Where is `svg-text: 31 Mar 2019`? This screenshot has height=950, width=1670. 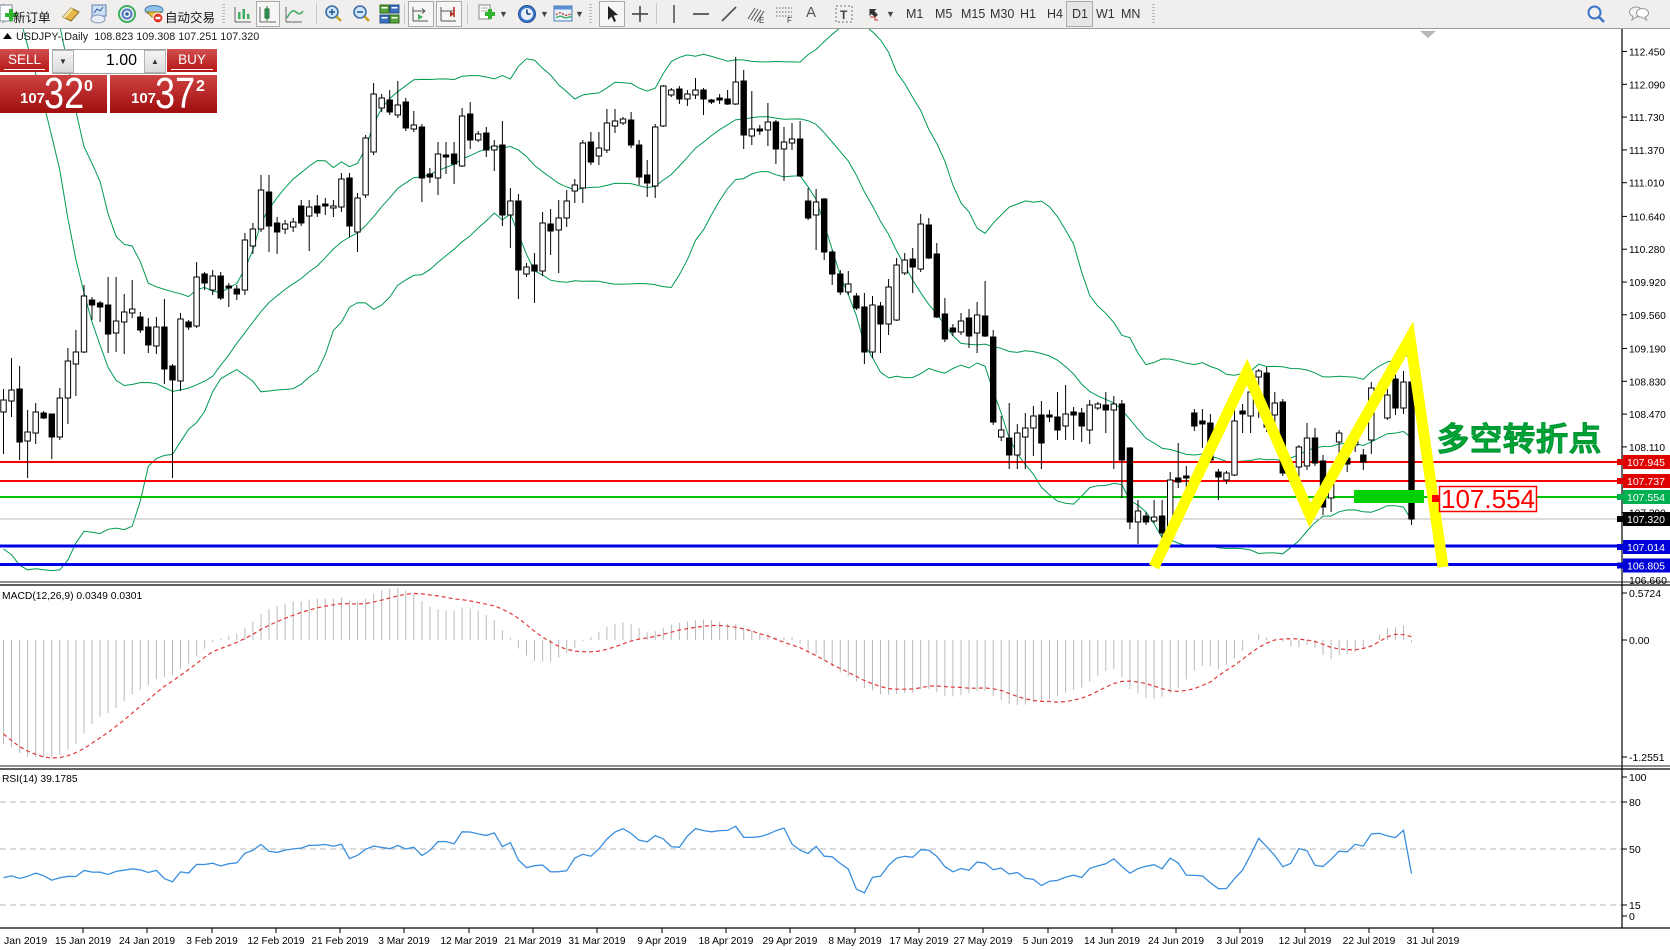 svg-text: 31 Mar 2019 is located at coordinates (597, 941).